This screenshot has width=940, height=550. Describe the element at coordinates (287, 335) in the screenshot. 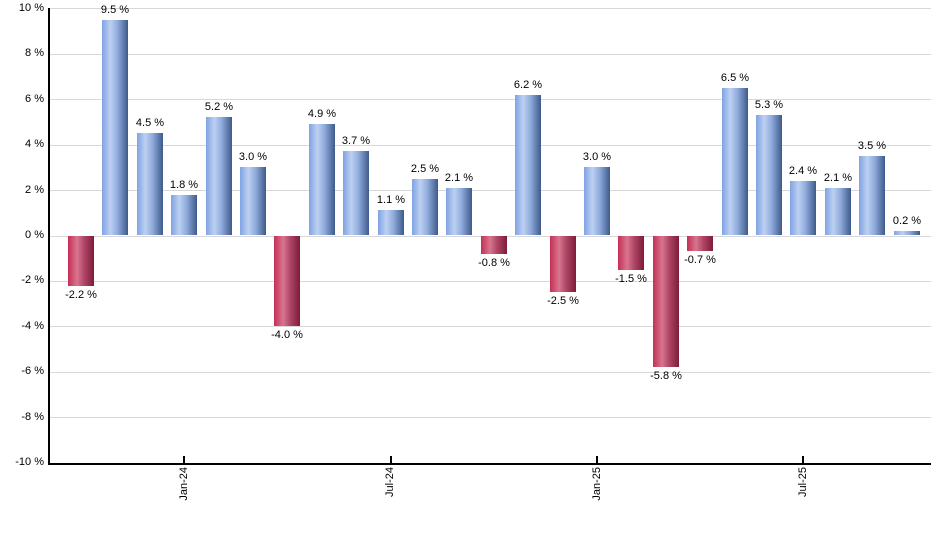

I see `bar-value-label: -4.0 %` at that location.